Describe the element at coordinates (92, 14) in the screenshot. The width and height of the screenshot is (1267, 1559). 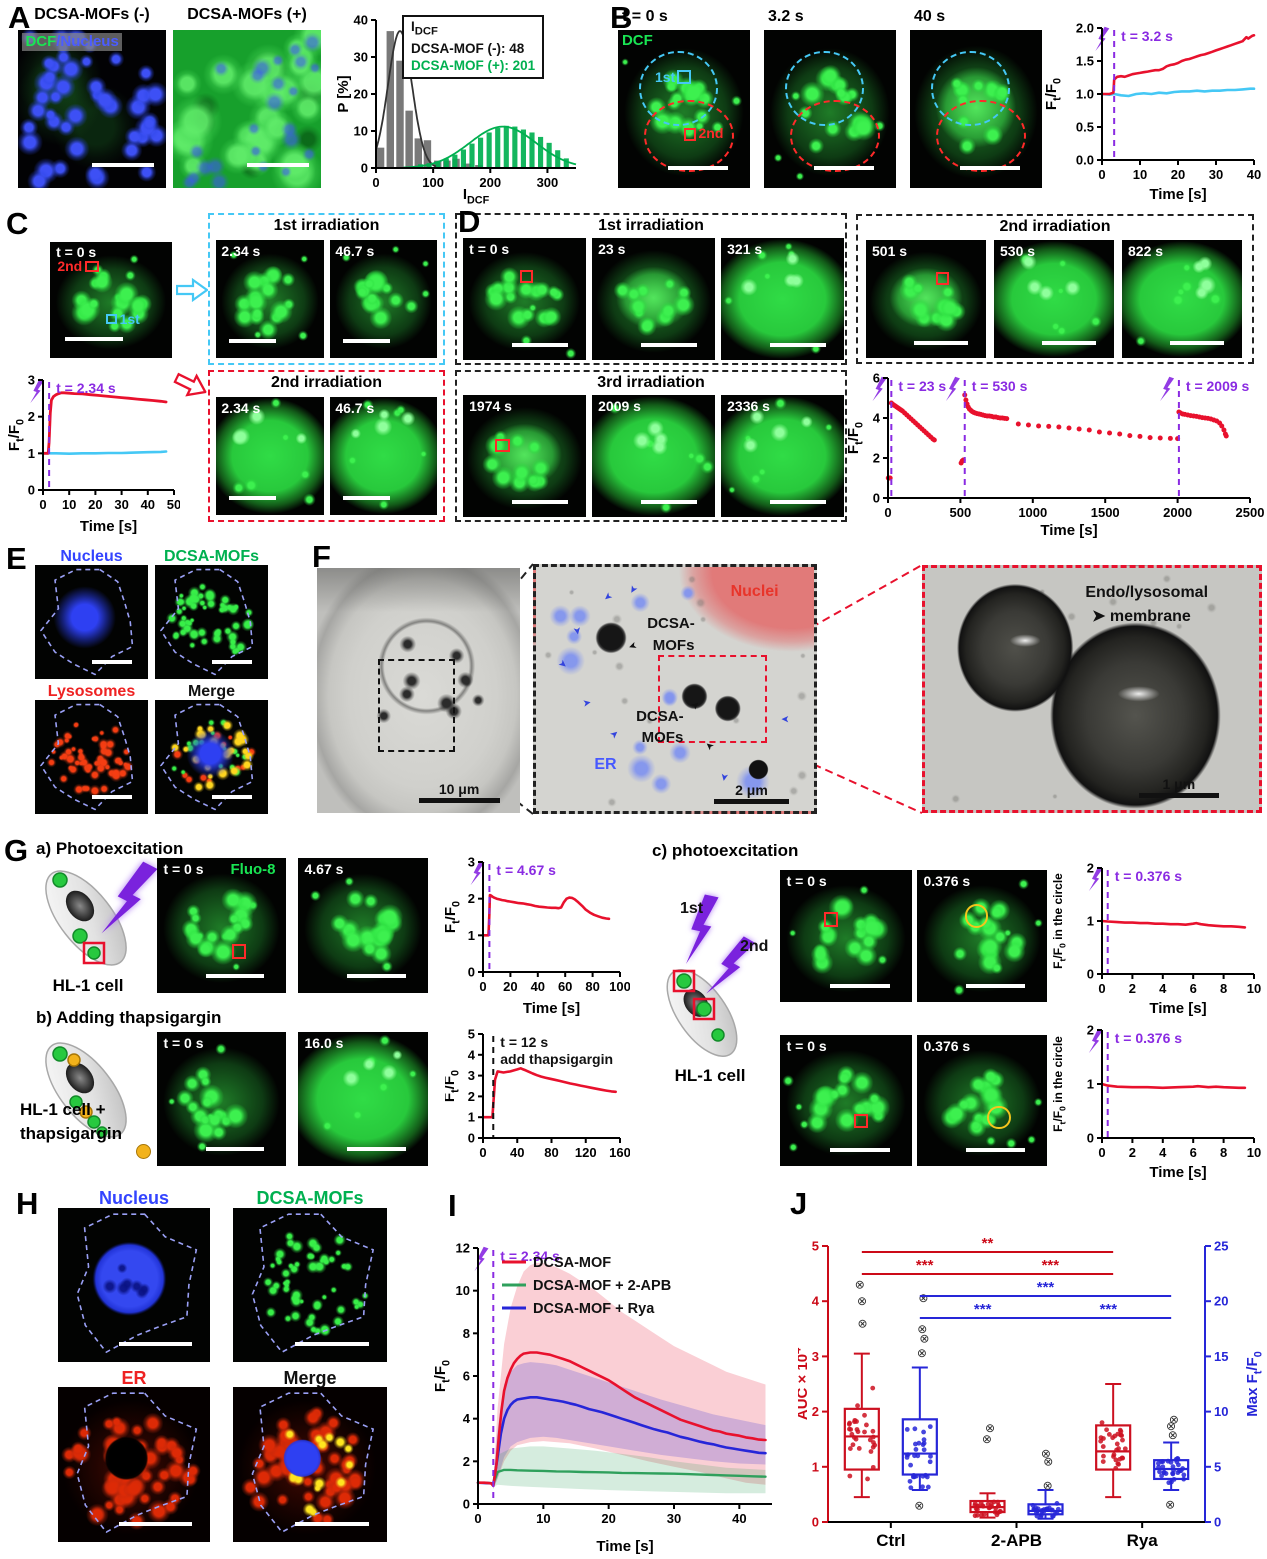
I see `image-title-dcsa-neg: DCSA-MOFs (-)` at that location.